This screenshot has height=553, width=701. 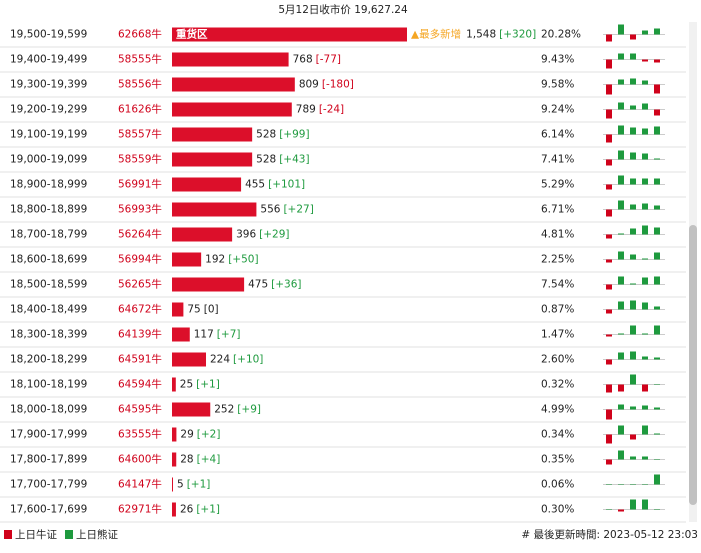 What do you see at coordinates (343, 9) in the screenshot?
I see `header-title: 5月12日收市价 19,627.24` at bounding box center [343, 9].